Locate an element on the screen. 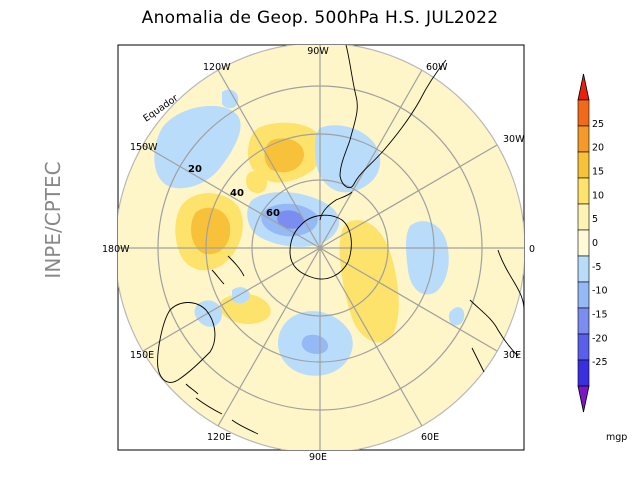 Image resolution: width=640 pixels, height=494 pixels. colorbar-tick-label: 5 is located at coordinates (595, 219).